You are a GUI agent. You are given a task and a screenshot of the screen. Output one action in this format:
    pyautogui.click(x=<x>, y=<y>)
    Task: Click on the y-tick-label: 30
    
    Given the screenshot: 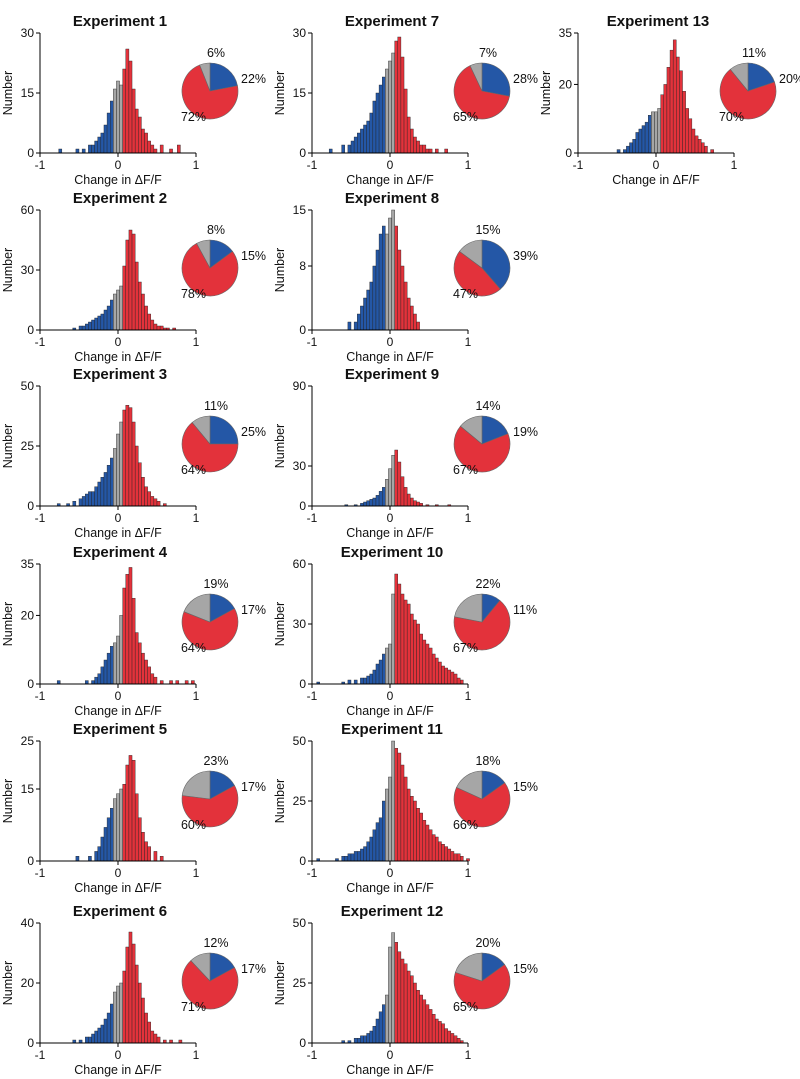 What is the action you would take?
    pyautogui.click(x=300, y=624)
    